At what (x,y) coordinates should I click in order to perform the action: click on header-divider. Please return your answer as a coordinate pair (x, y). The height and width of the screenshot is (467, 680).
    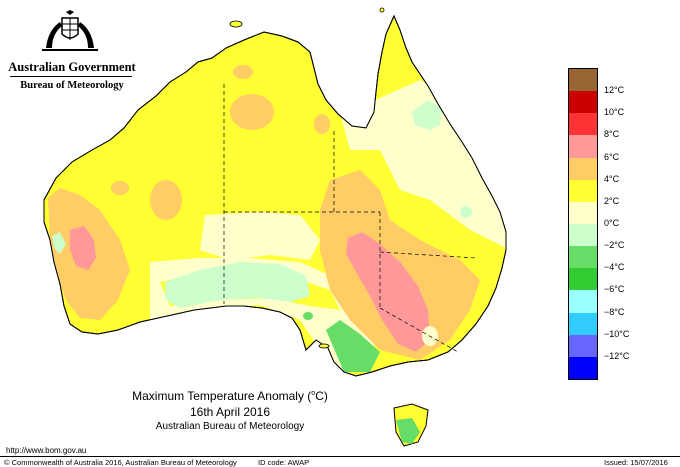
    Looking at the image, I should click on (71, 76).